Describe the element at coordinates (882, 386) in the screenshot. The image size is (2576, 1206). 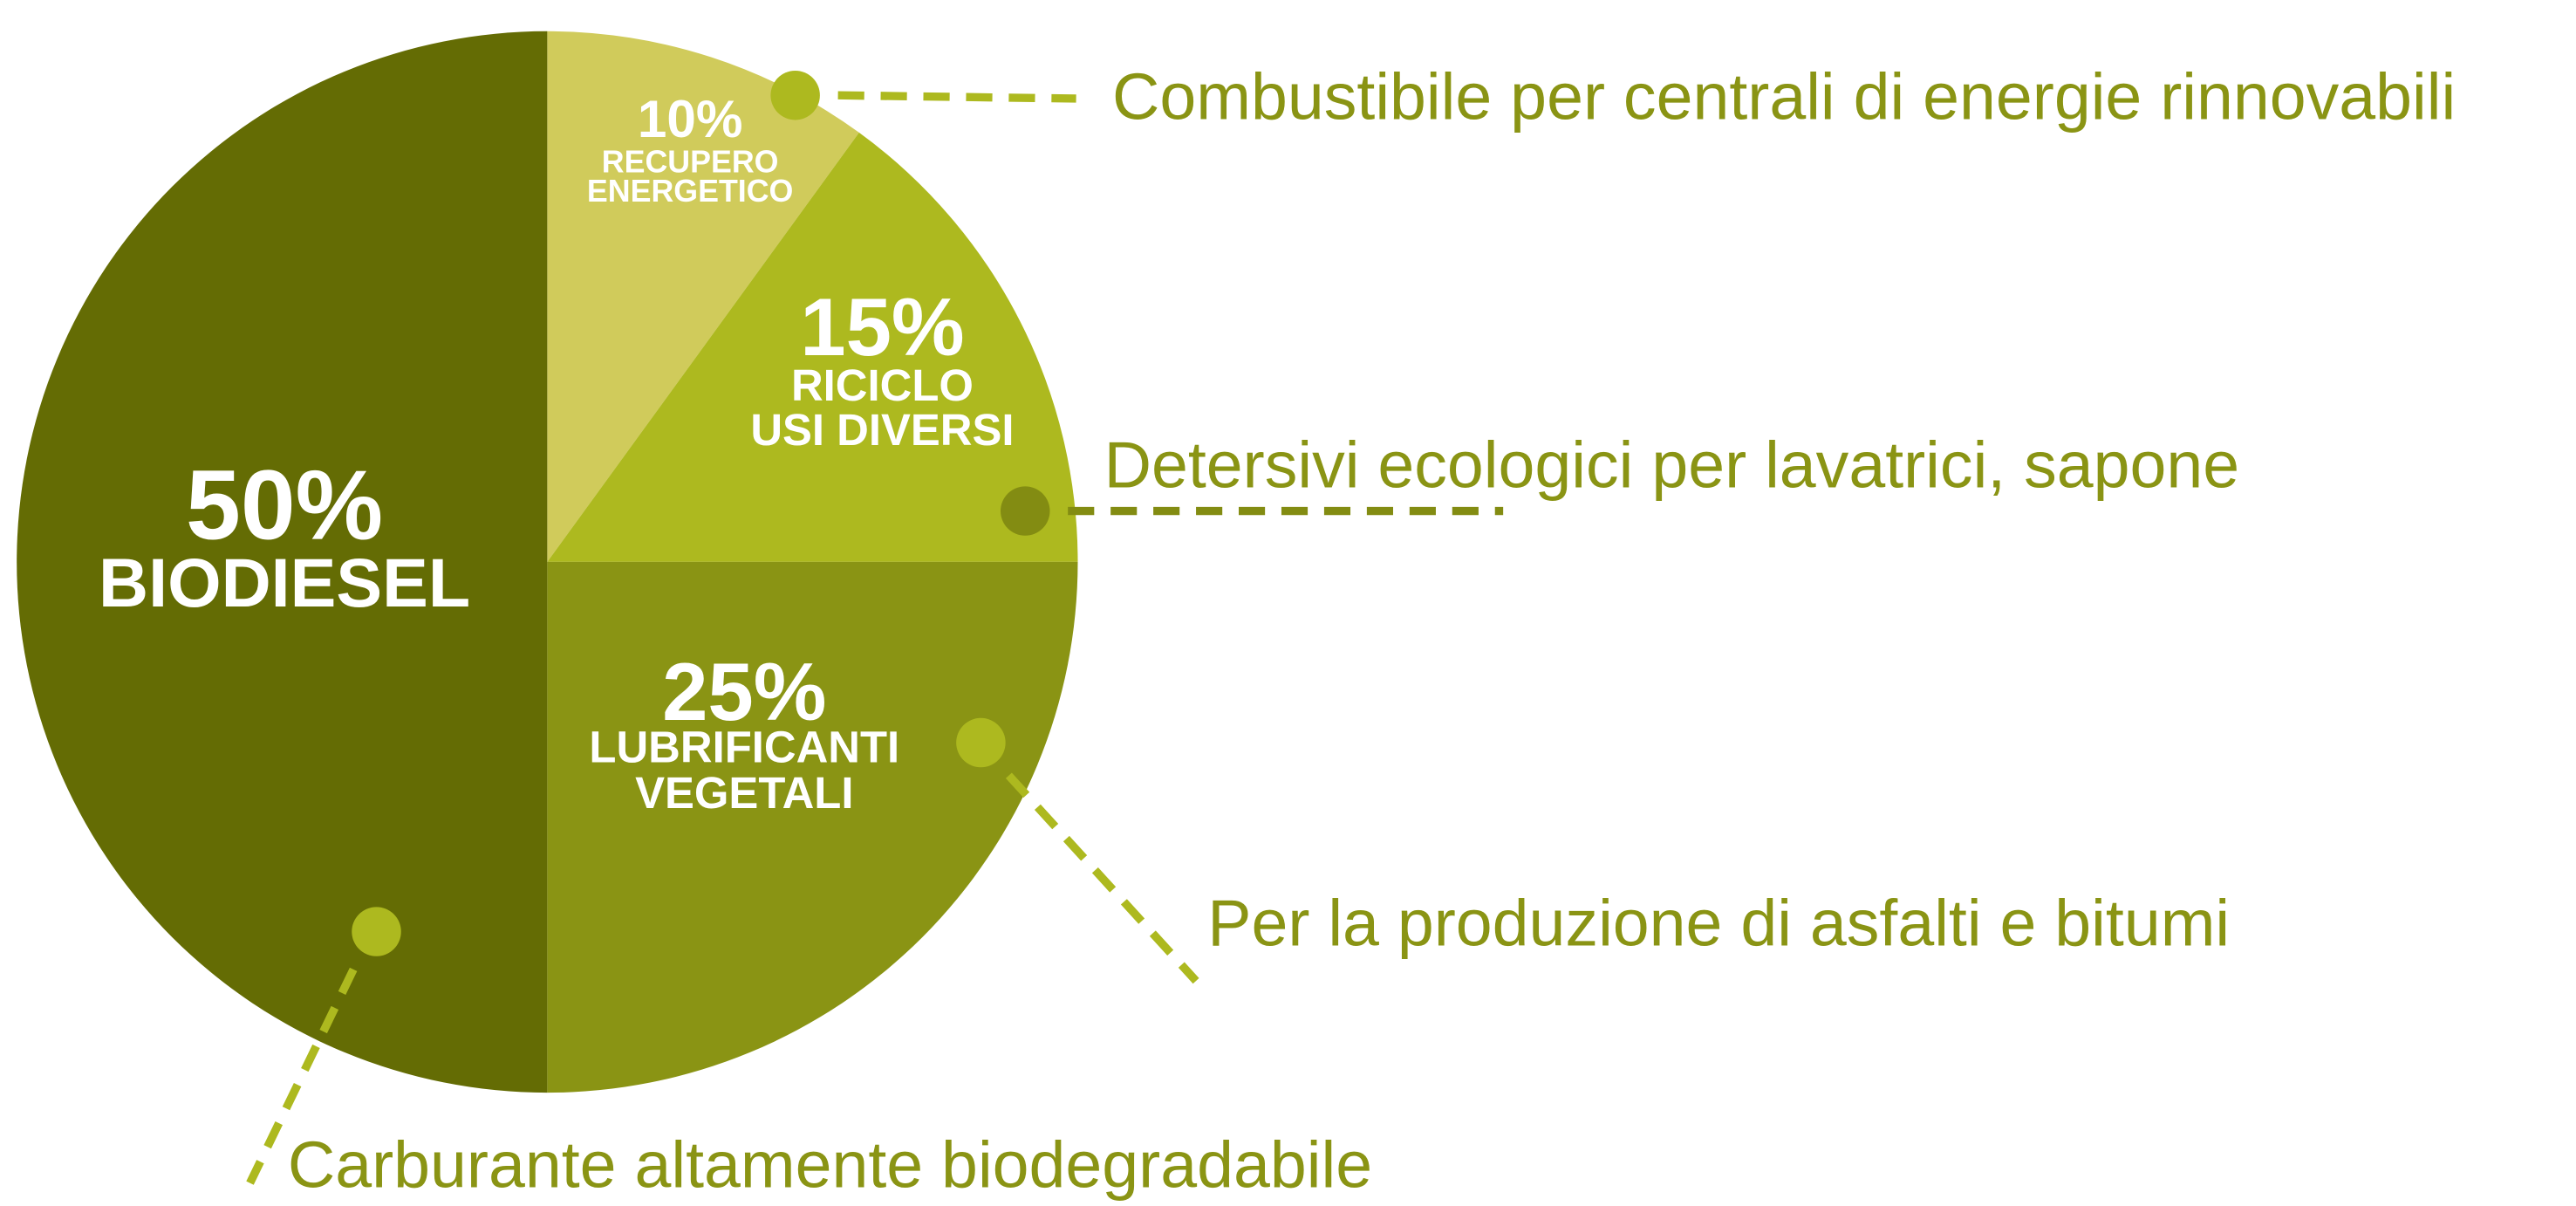
I see `slice-name-line: RICICLO` at that location.